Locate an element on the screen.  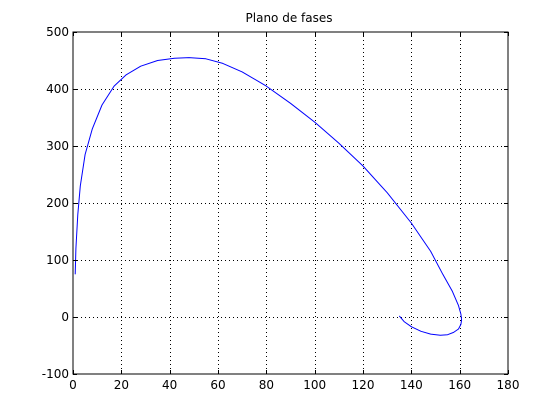
y-tick-label: 100 is located at coordinates (57, 260).